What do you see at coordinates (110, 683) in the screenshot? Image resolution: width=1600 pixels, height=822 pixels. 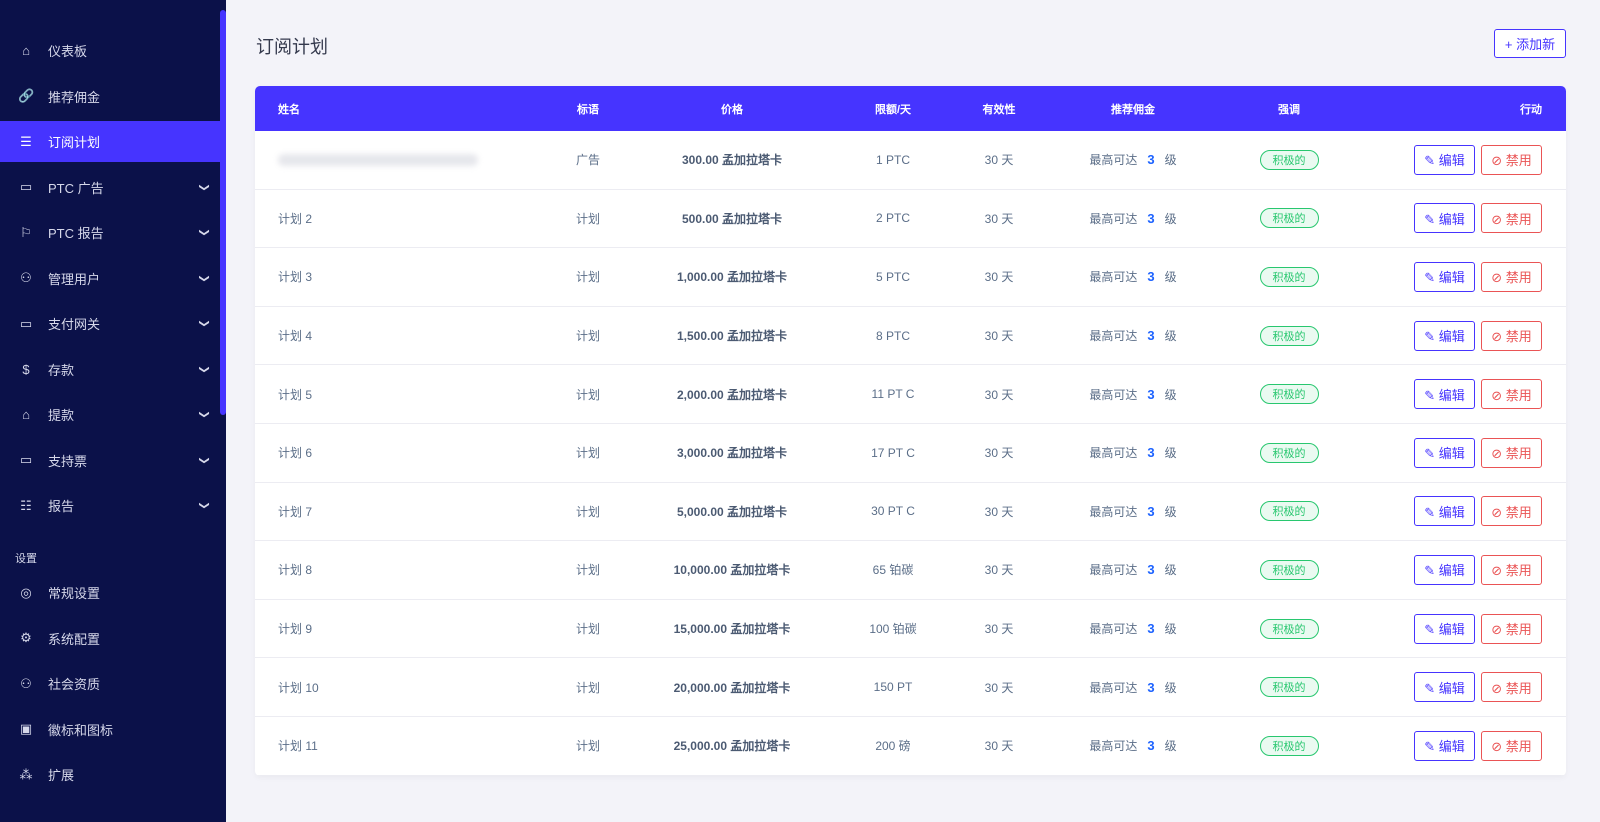 I see `sidebar-item: ⚇ 社会资质` at bounding box center [110, 683].